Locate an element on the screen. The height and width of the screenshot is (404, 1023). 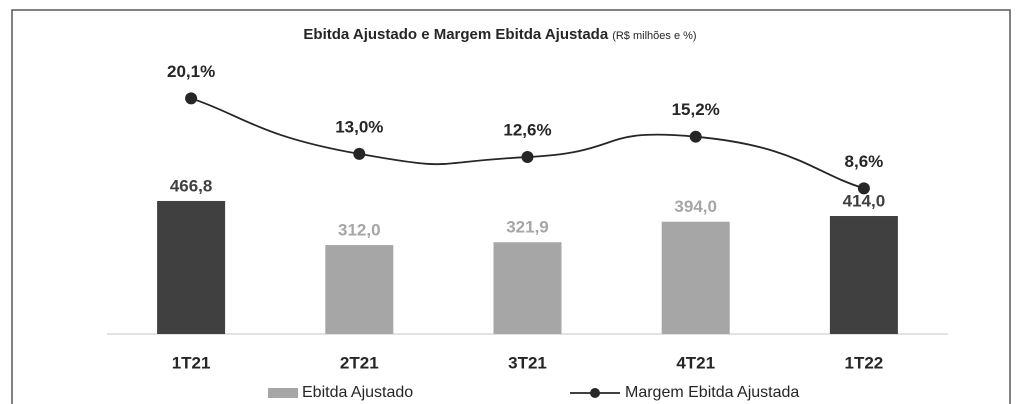
data-label: 394,0 is located at coordinates (695, 206).